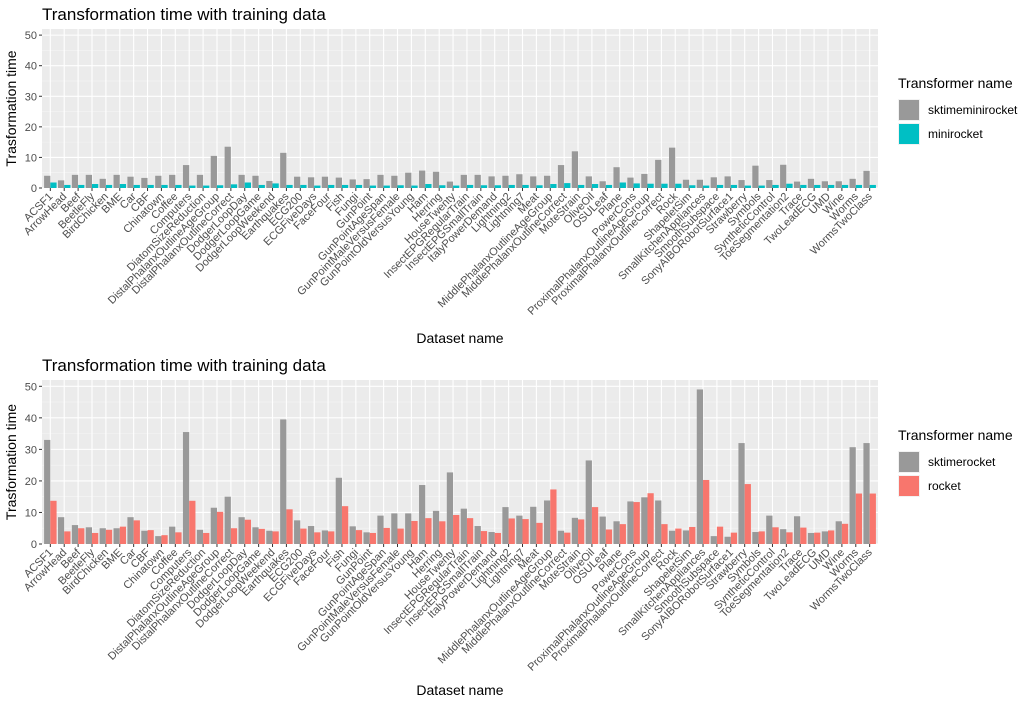 The image size is (1026, 705). What do you see at coordinates (11, 462) in the screenshot?
I see `y-axis-title: Trasformation time` at bounding box center [11, 462].